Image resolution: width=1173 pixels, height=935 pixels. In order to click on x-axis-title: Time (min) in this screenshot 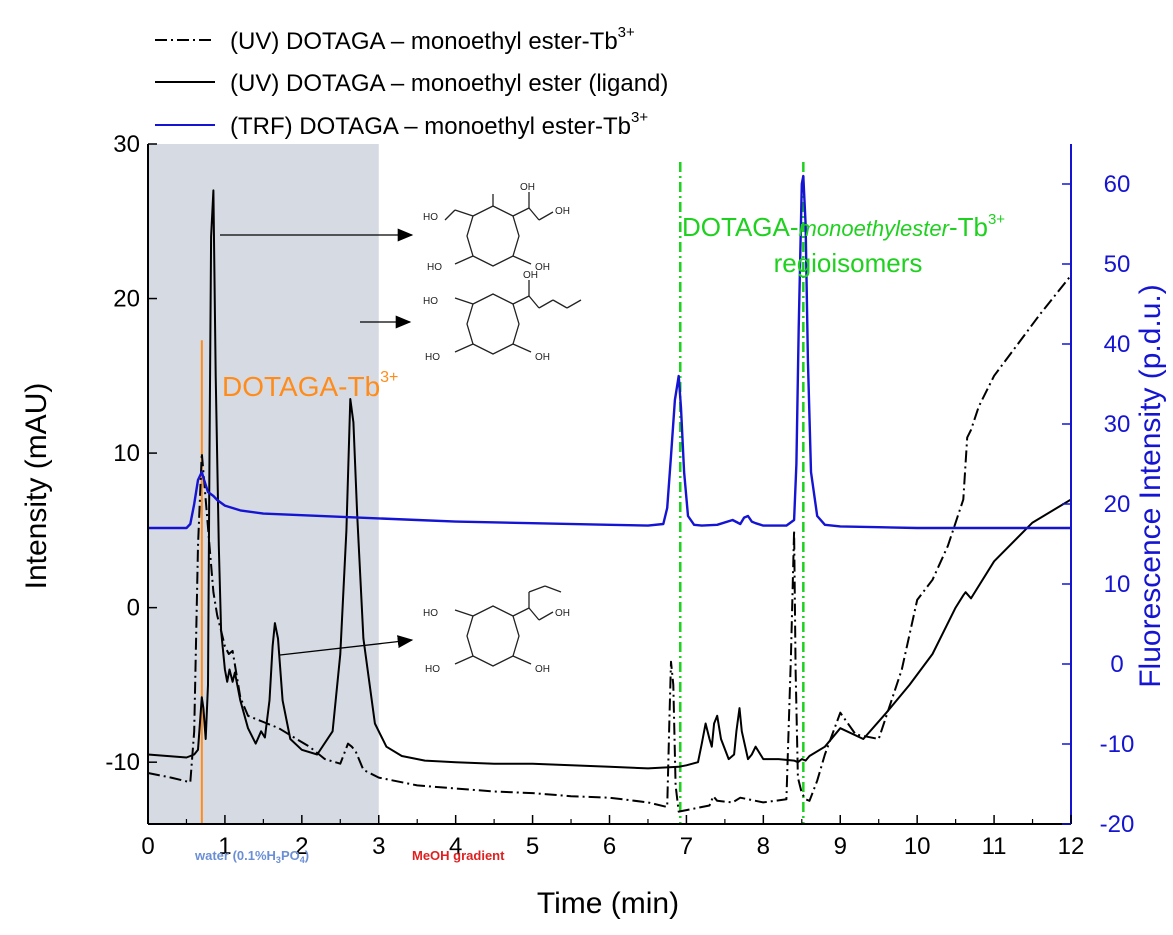, I will do `click(608, 903)`.